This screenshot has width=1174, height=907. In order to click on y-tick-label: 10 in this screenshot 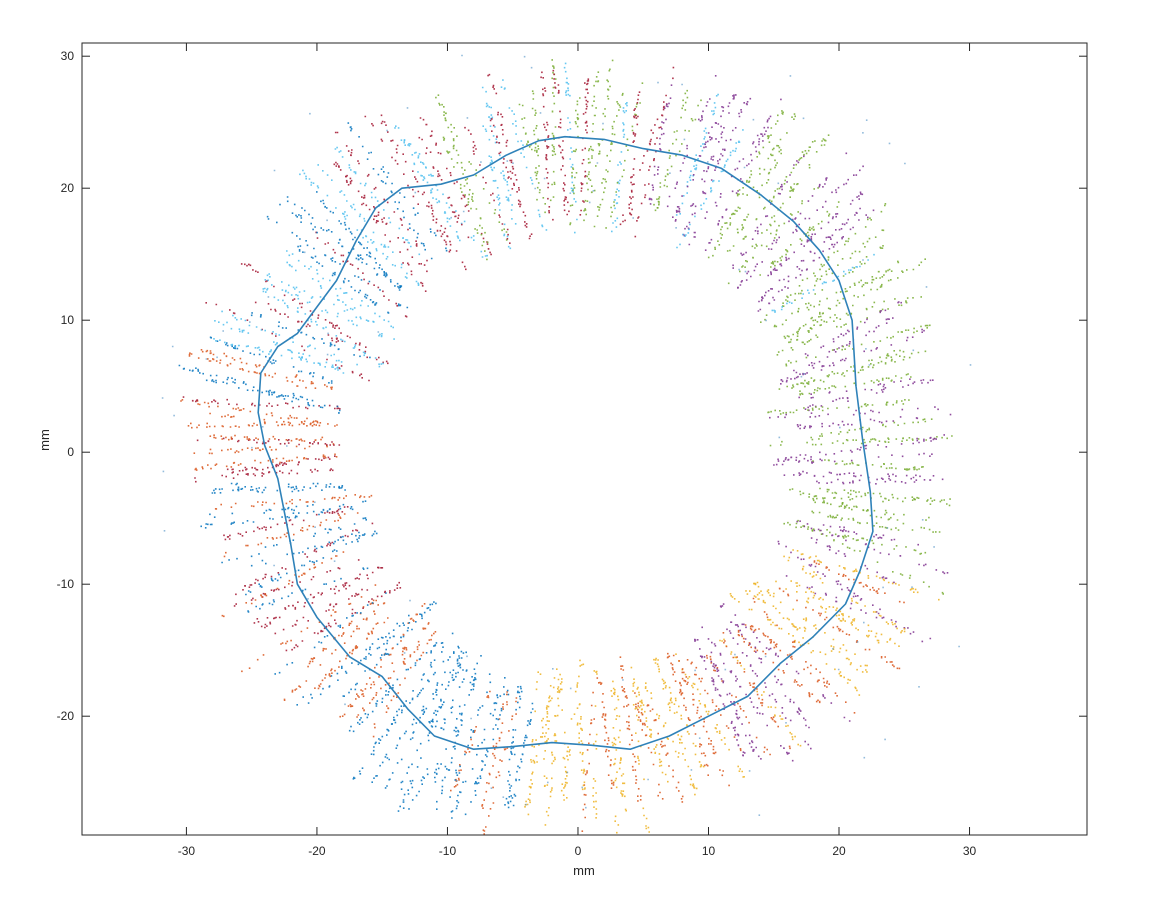, I will do `click(68, 320)`.